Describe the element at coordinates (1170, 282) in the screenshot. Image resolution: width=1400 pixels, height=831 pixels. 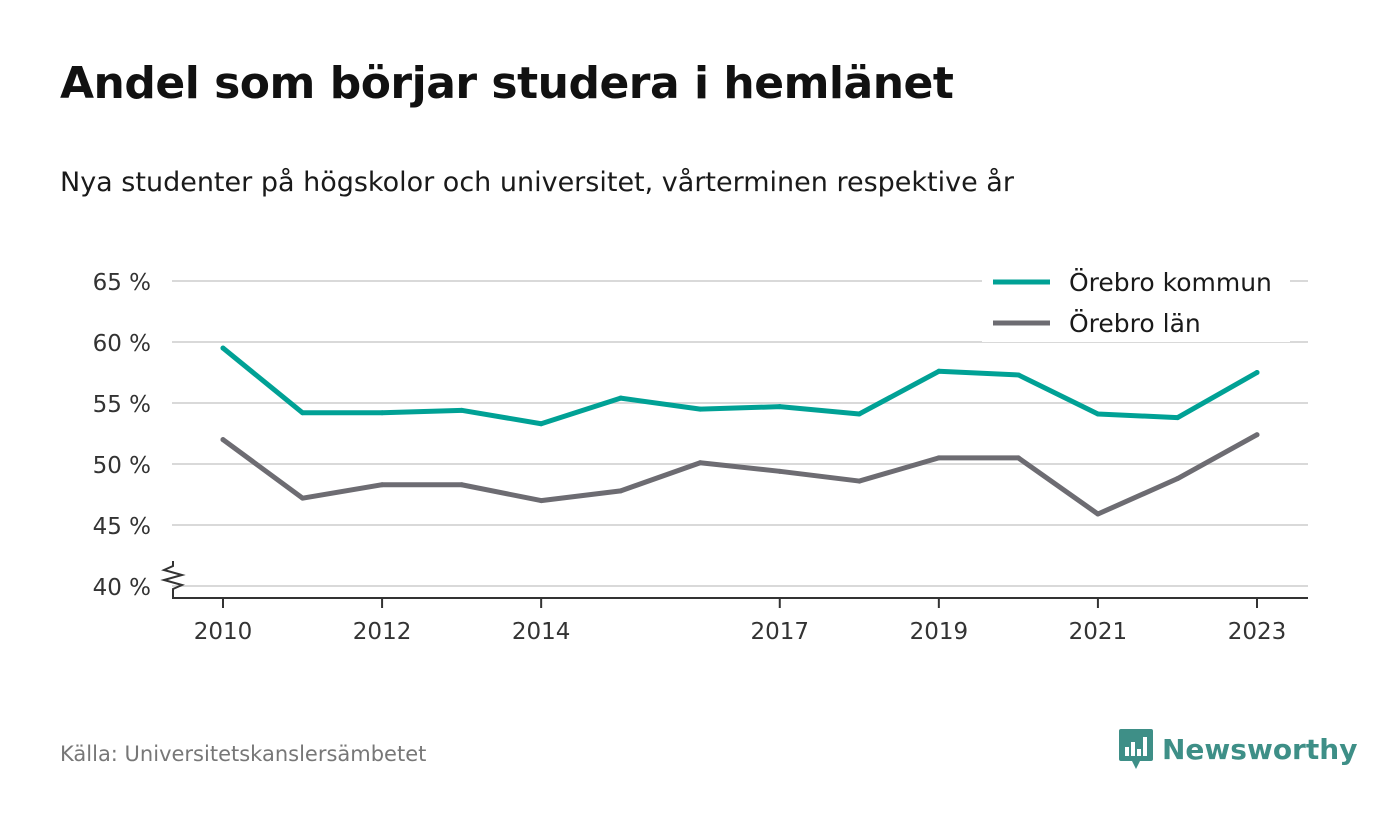
I see `legend-label: Örebro kommun` at that location.